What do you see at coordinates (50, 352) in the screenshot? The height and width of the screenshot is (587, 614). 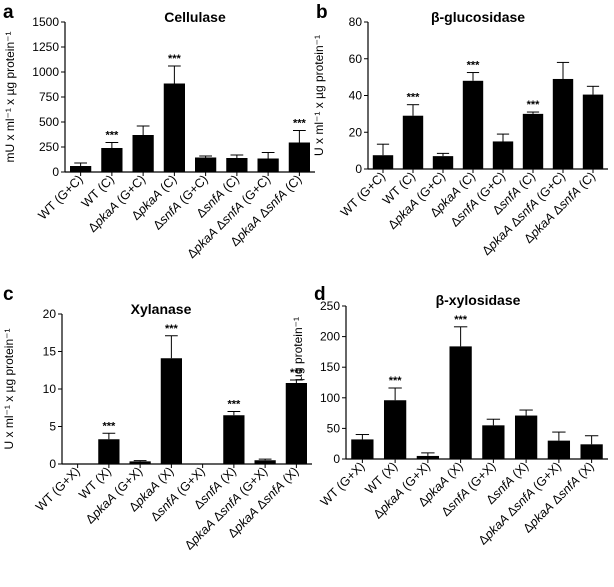 I see `y-tick-label: 15` at bounding box center [50, 352].